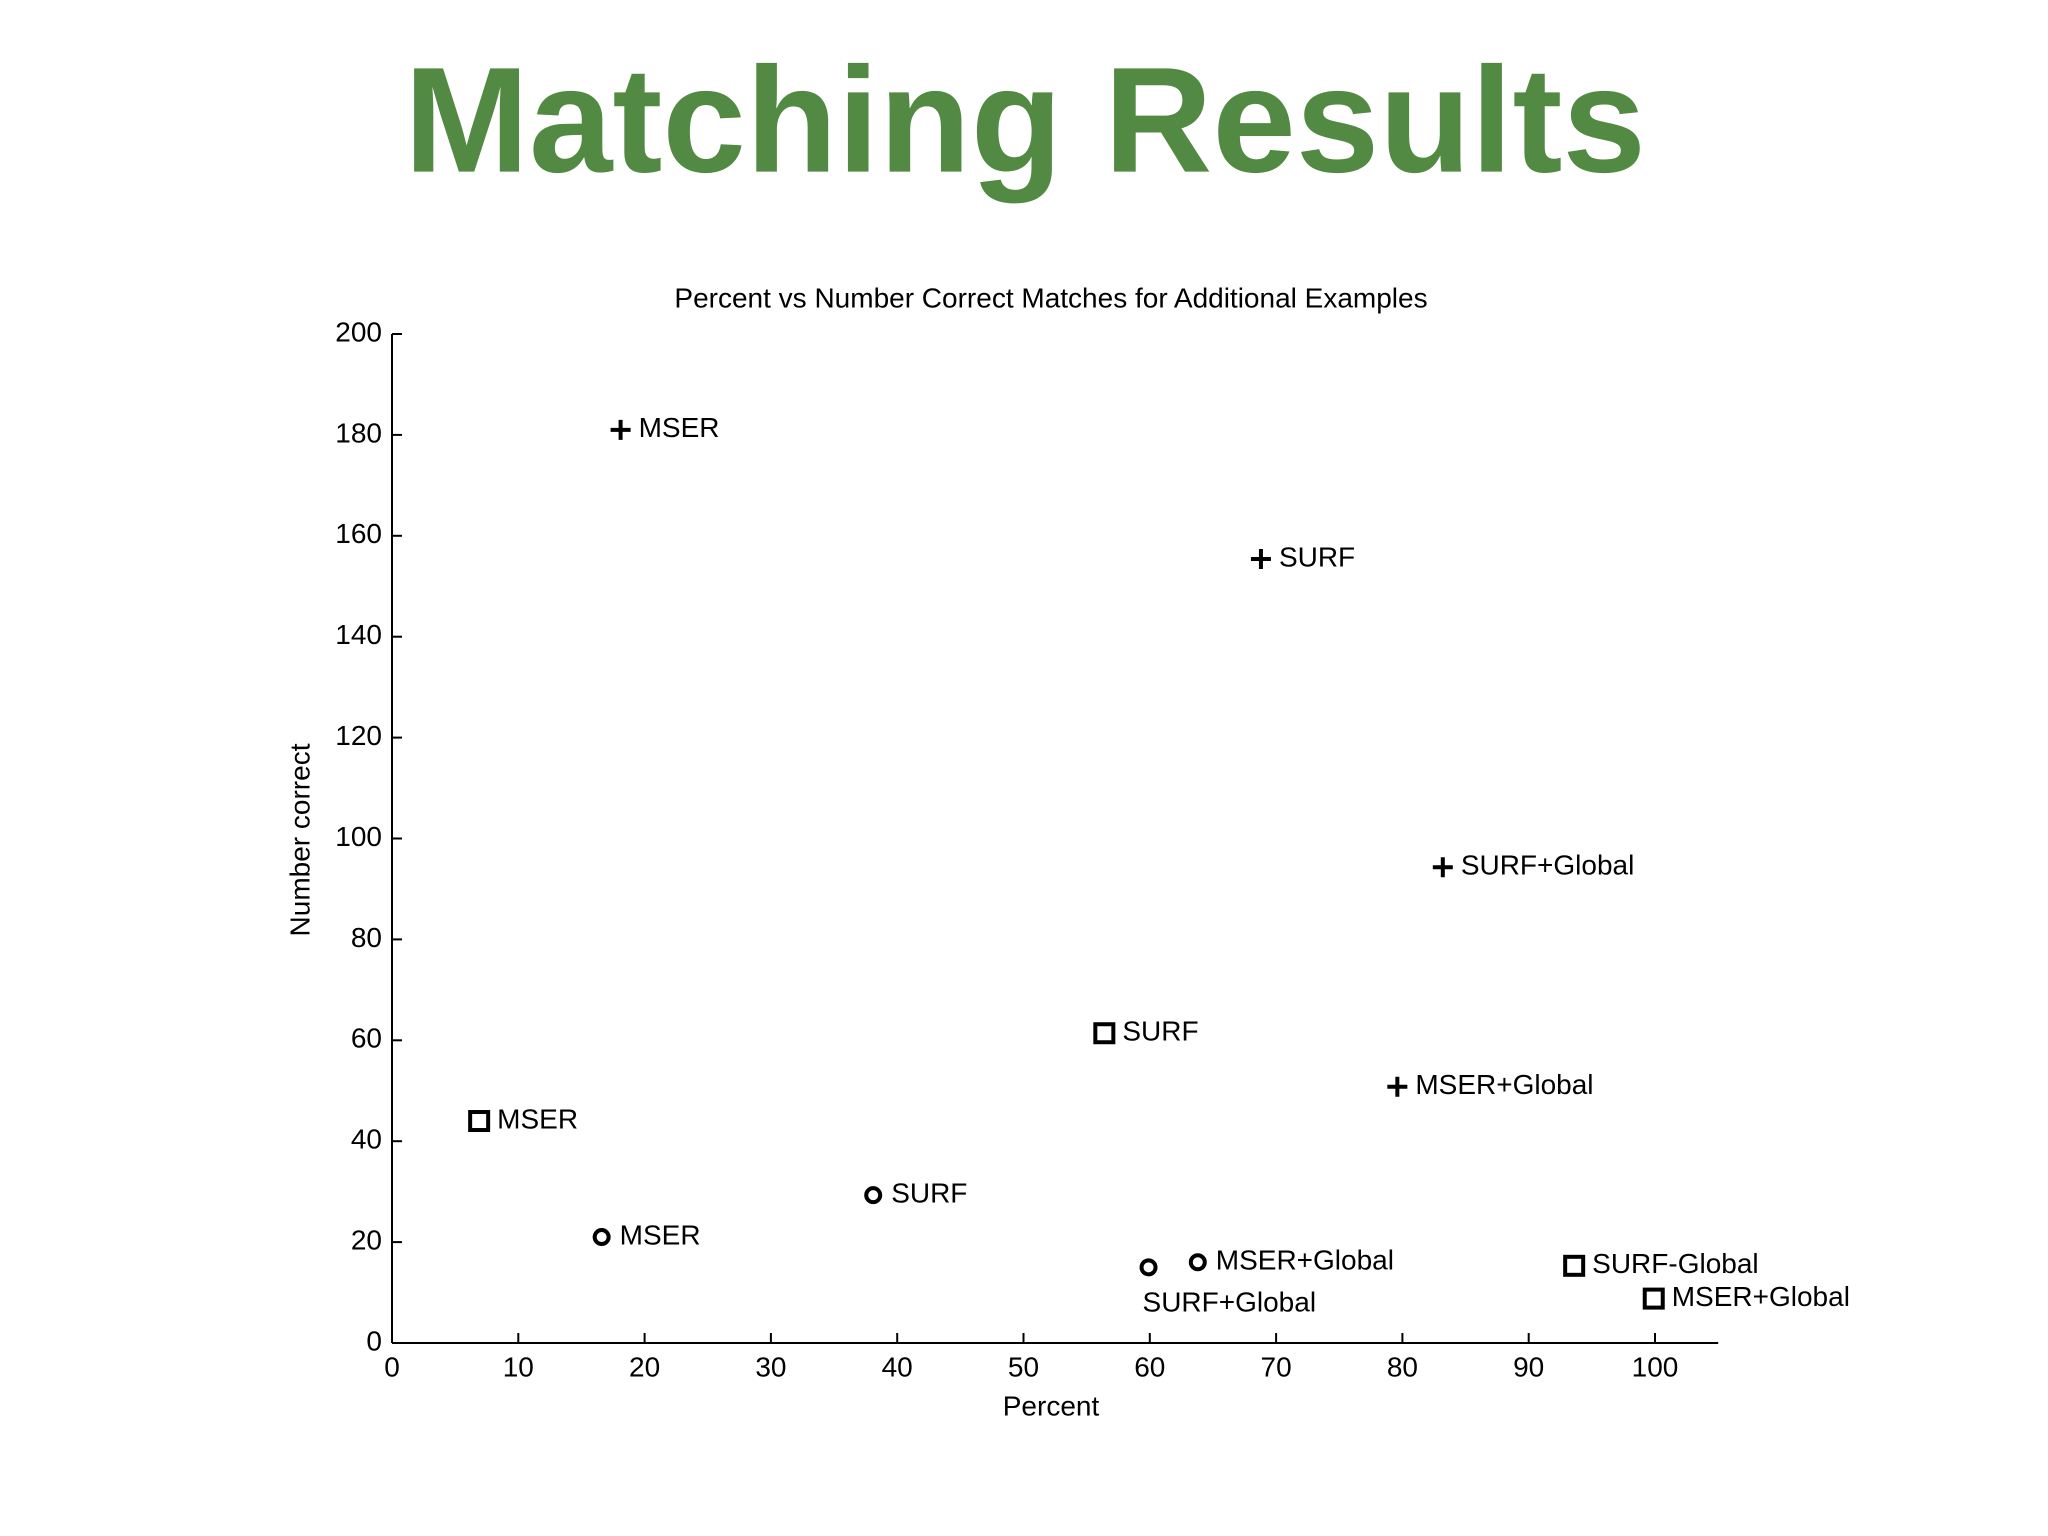  Describe the element at coordinates (358, 634) in the screenshot. I see `y-tick-label: 140` at that location.